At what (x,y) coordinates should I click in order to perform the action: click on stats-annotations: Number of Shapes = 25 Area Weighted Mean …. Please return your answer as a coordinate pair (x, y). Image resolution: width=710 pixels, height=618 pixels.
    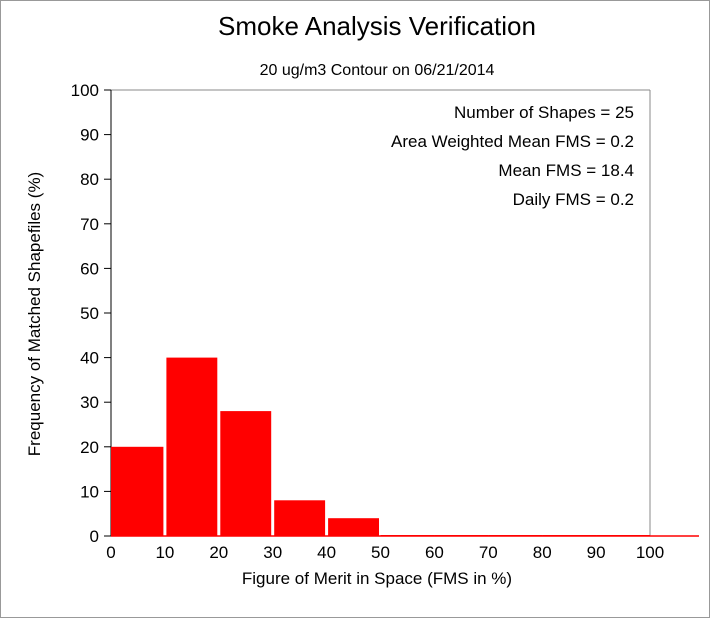
    Looking at the image, I should click on (512, 156).